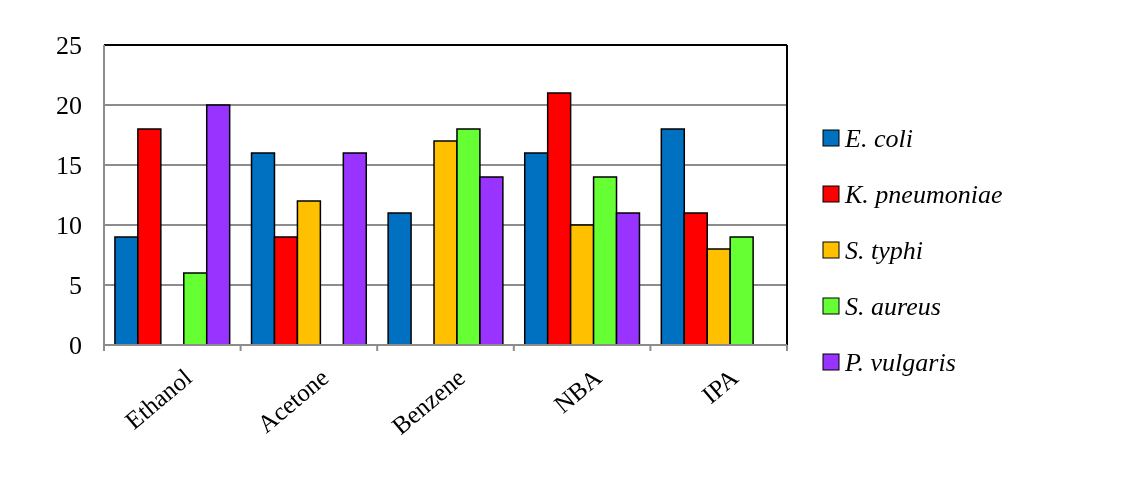  I want to click on x-tick-label: NBA, so click(577, 391).